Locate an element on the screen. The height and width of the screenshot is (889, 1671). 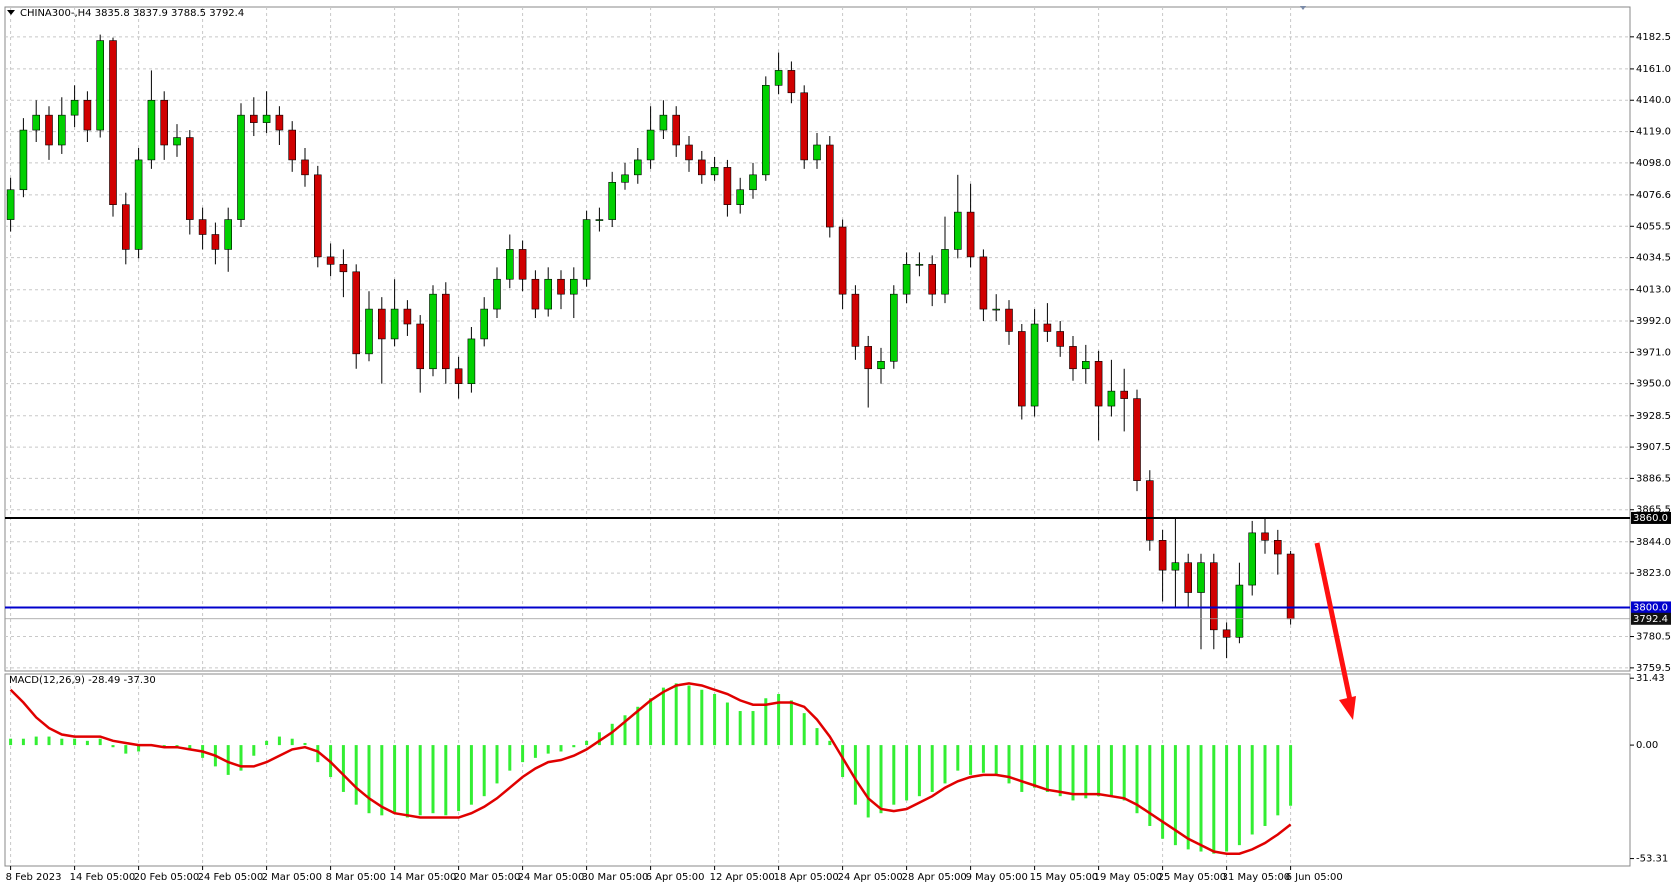
x-tick-label: 20 Feb 05:00 is located at coordinates (167, 877).